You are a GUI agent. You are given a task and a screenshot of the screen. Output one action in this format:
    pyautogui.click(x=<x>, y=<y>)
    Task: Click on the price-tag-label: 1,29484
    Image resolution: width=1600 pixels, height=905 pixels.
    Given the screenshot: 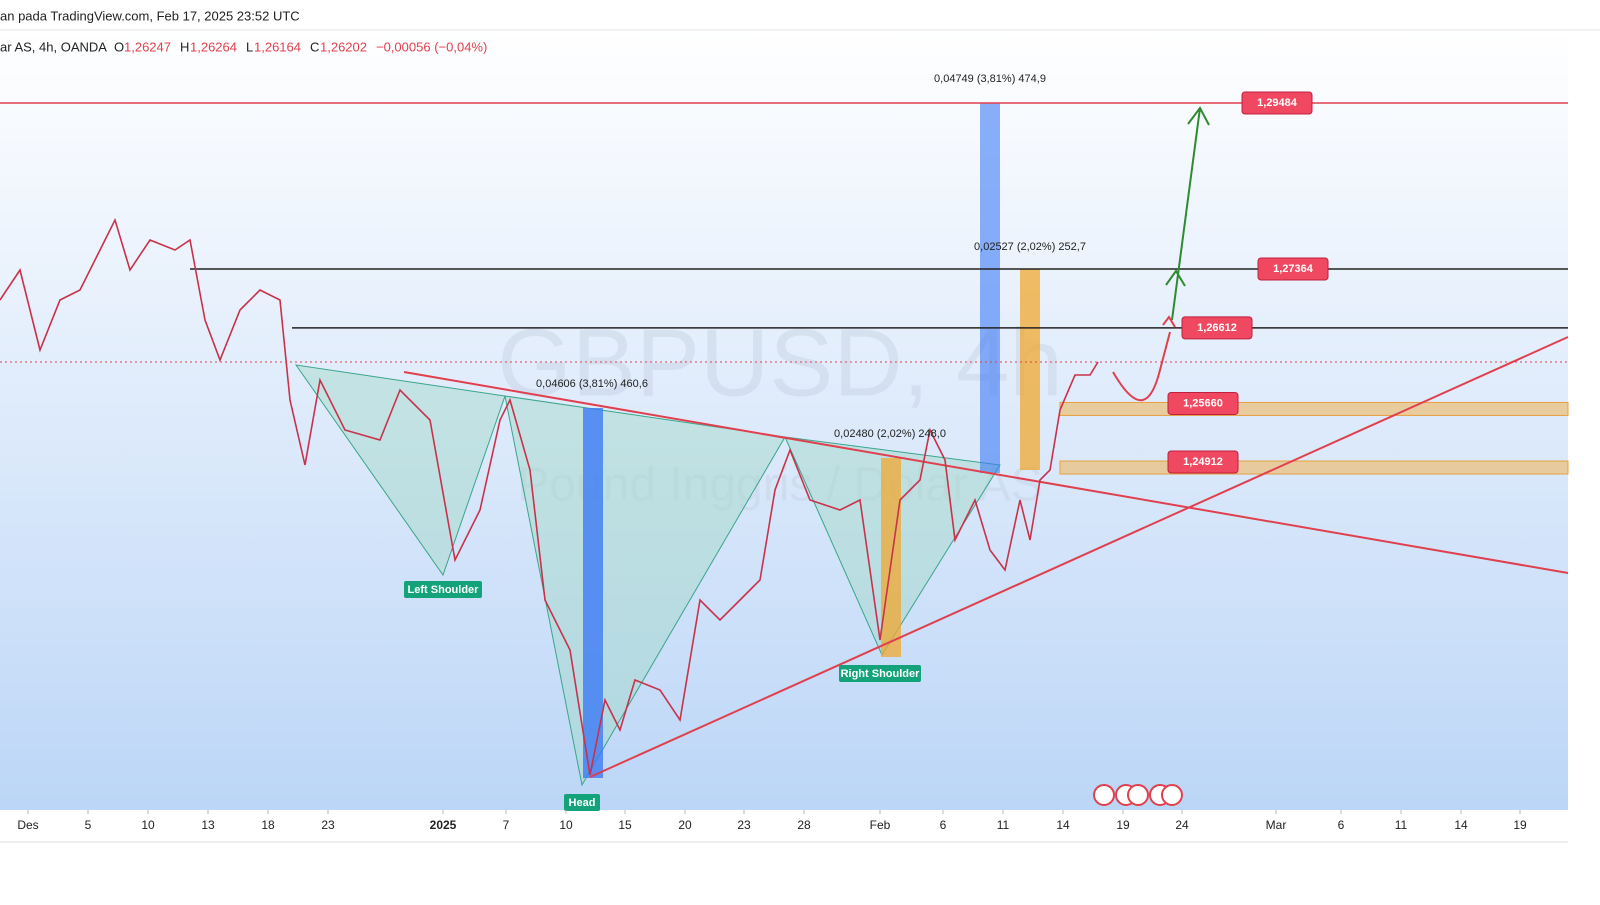 What is the action you would take?
    pyautogui.click(x=1277, y=103)
    